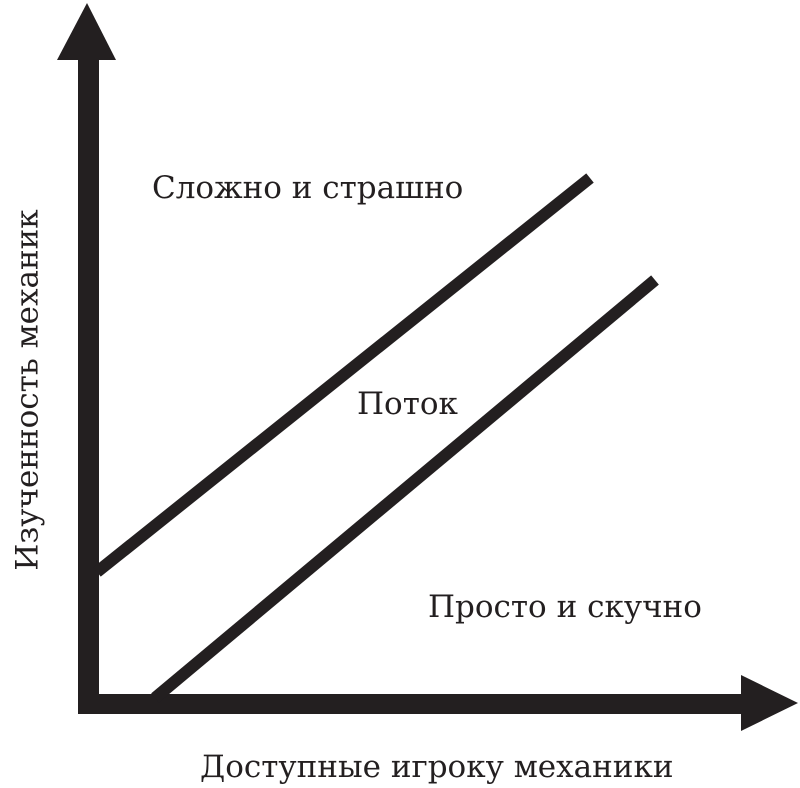  Describe the element at coordinates (565, 607) in the screenshot. I see `region-label-lower: Просто и скучно` at that location.